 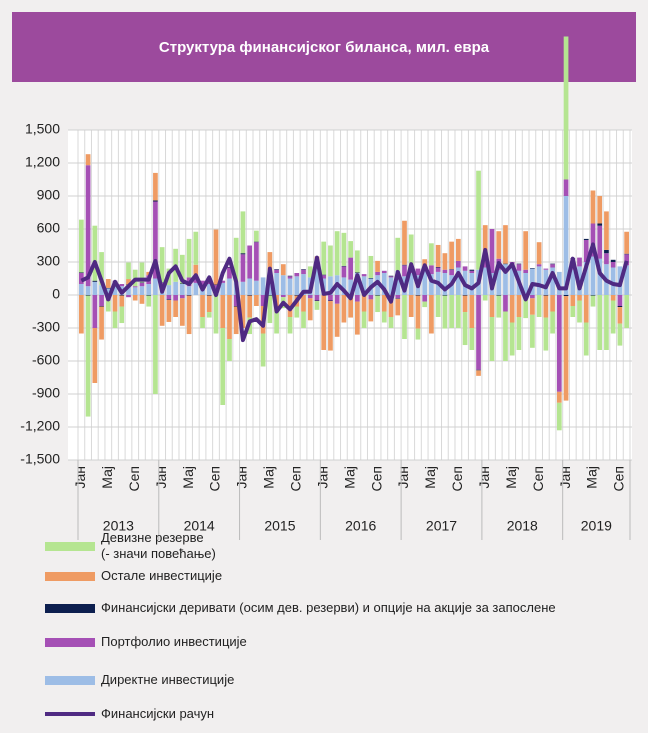 I want to click on year-label: 2018, so click(x=522, y=526).